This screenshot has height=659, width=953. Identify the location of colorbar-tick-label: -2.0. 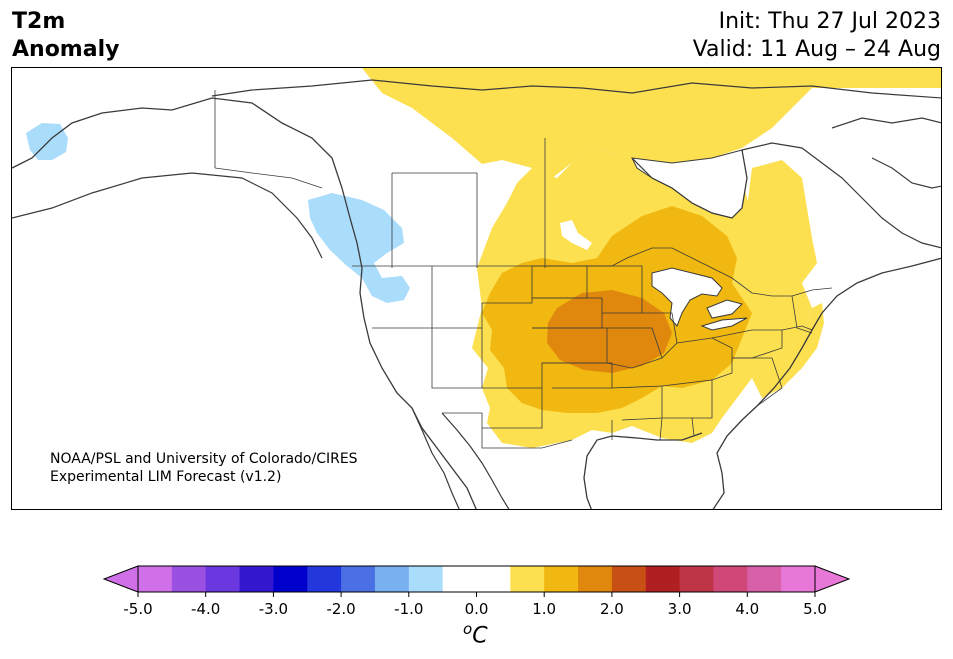
(341, 609).